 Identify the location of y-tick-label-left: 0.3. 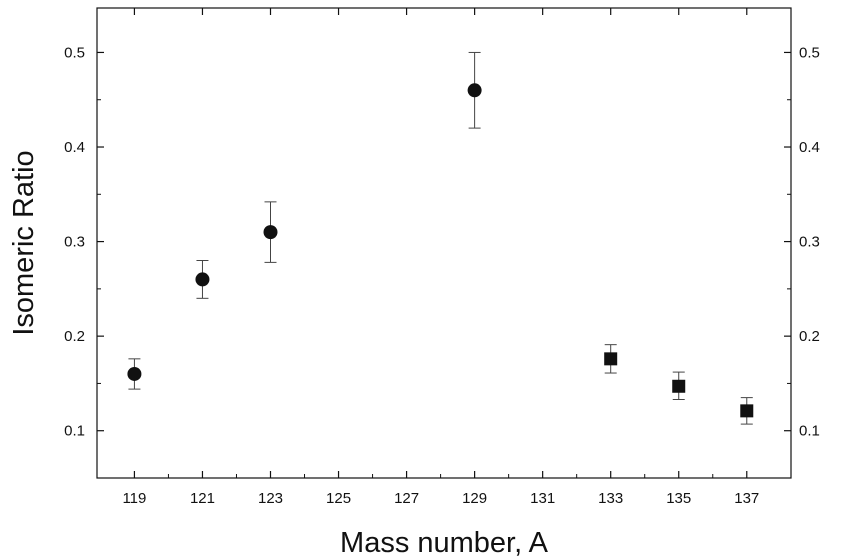
(74, 242).